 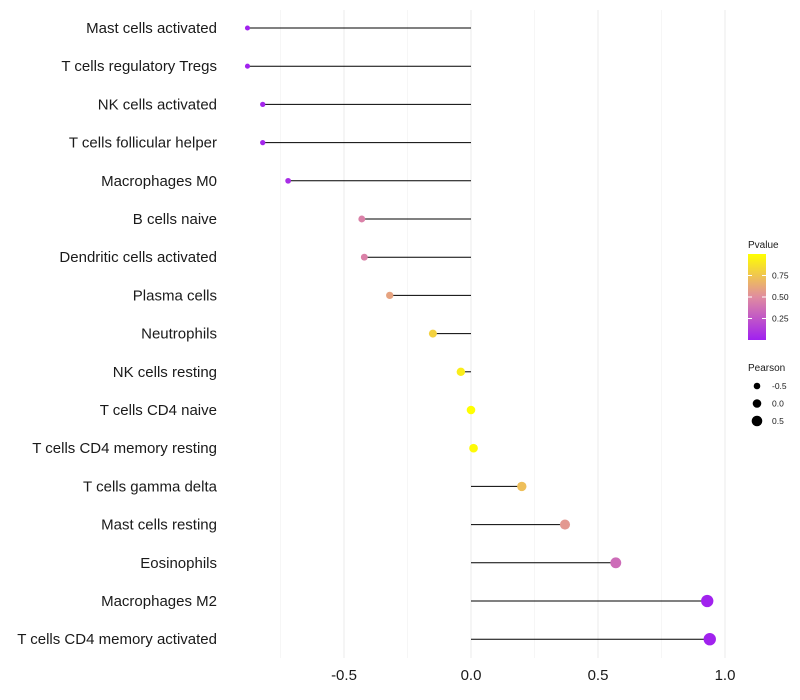 I want to click on category-label: NK cells activated, so click(x=157, y=104).